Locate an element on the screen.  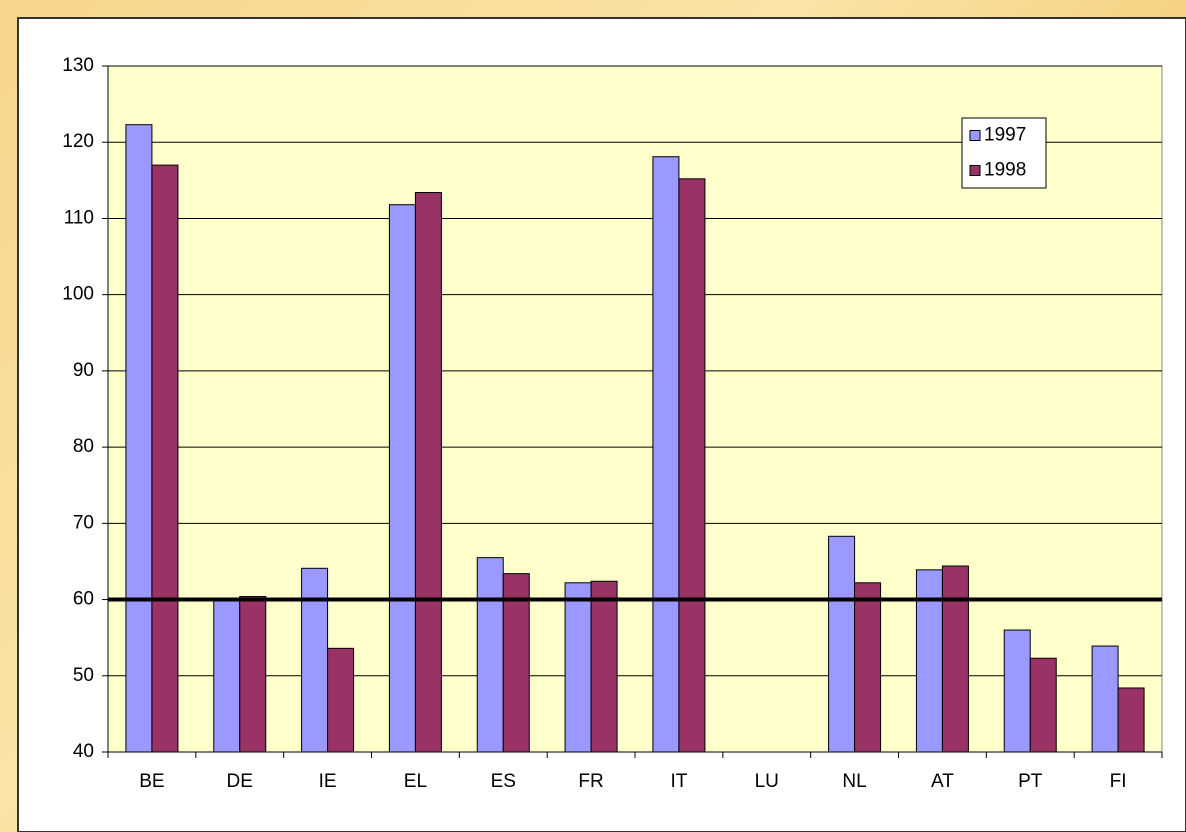
y-tick-label: 110 is located at coordinates (79, 217).